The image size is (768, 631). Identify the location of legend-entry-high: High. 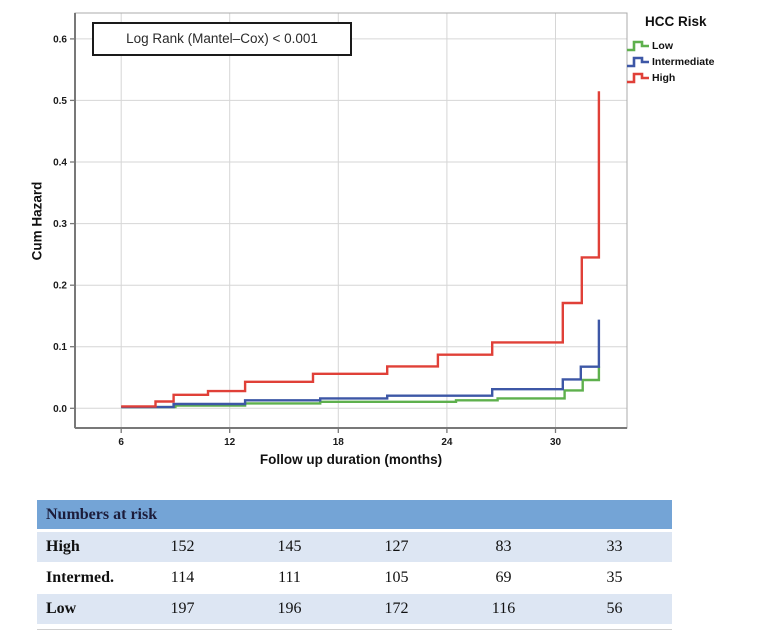
(697, 77).